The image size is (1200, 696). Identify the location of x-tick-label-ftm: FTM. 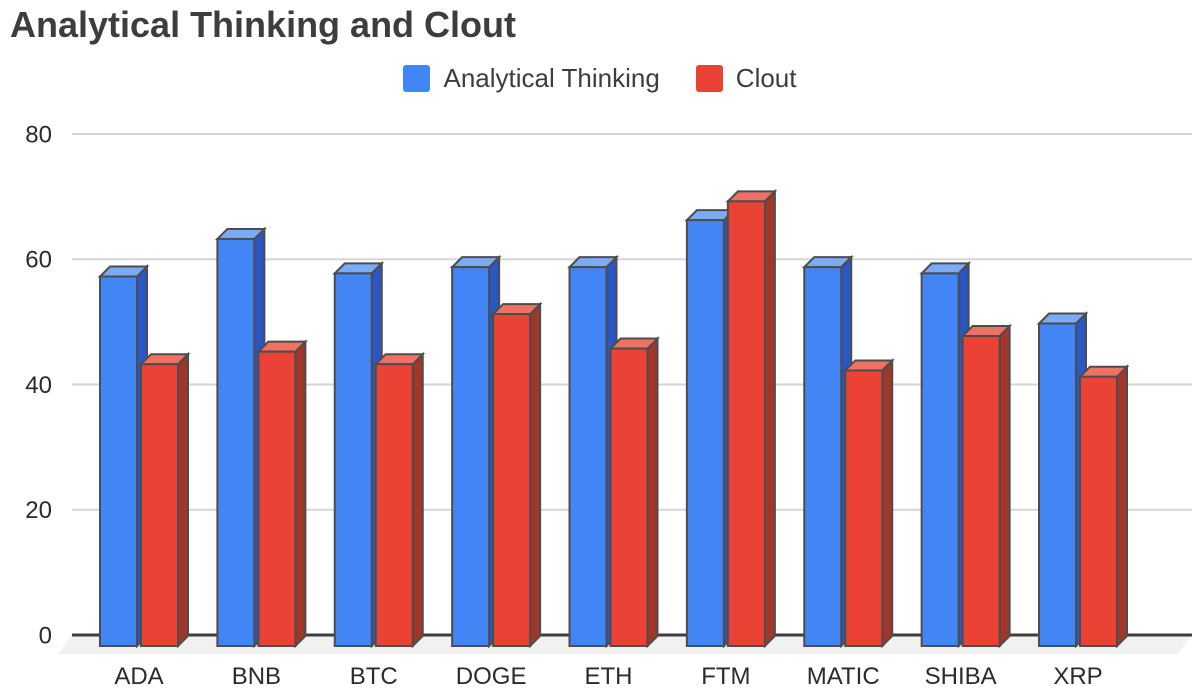
(725, 676).